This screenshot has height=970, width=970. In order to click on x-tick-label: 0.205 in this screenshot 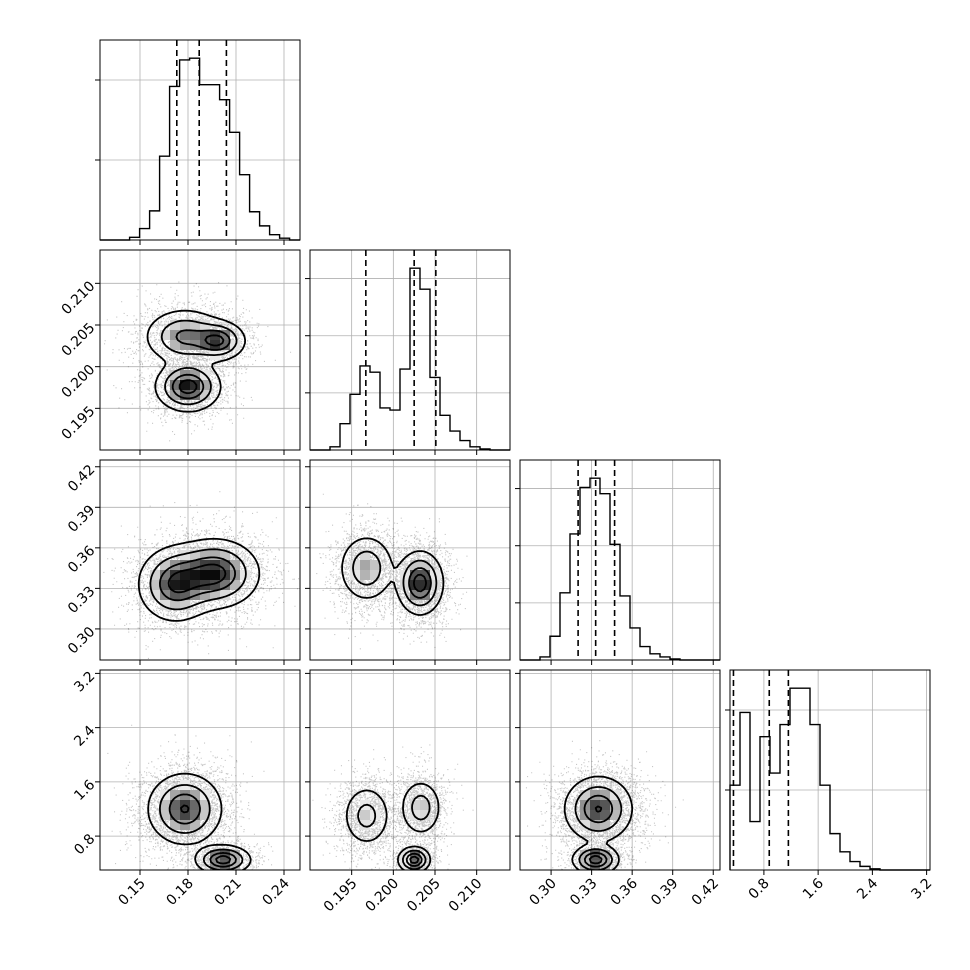, I will do `click(424, 896)`.